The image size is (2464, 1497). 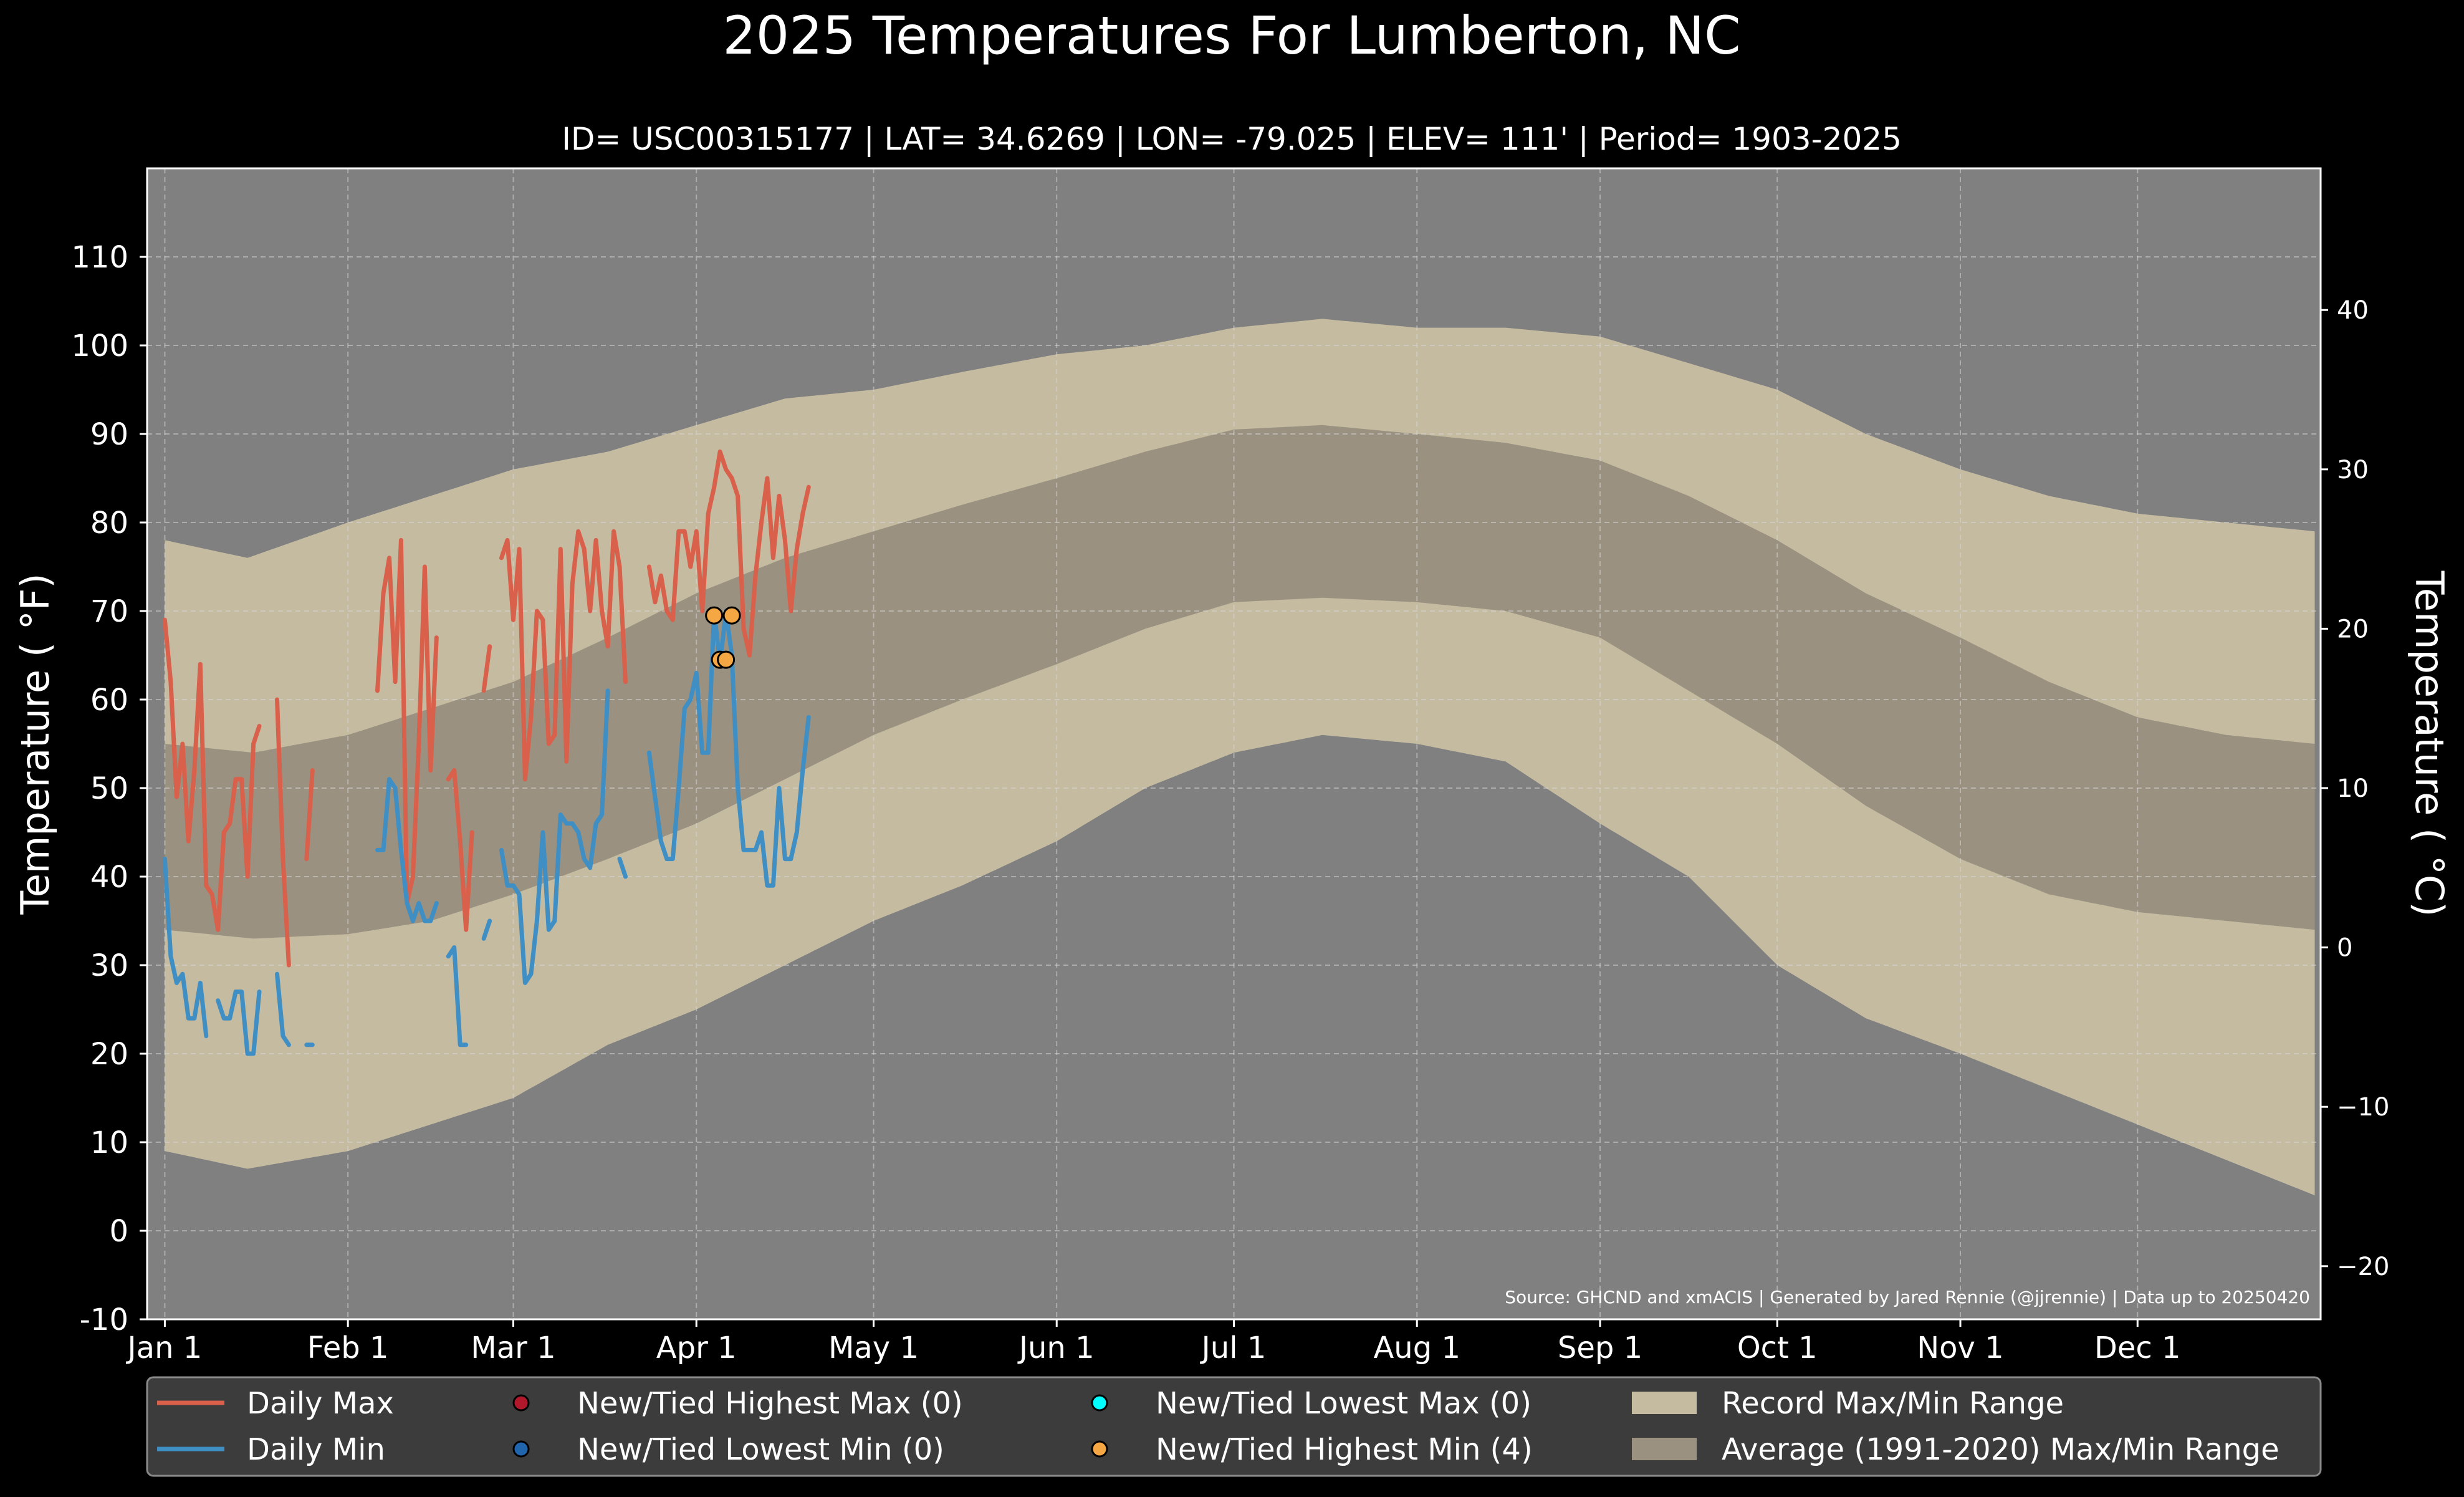 I want to click on x-tick-label: Jul 1, so click(x=1233, y=1348).